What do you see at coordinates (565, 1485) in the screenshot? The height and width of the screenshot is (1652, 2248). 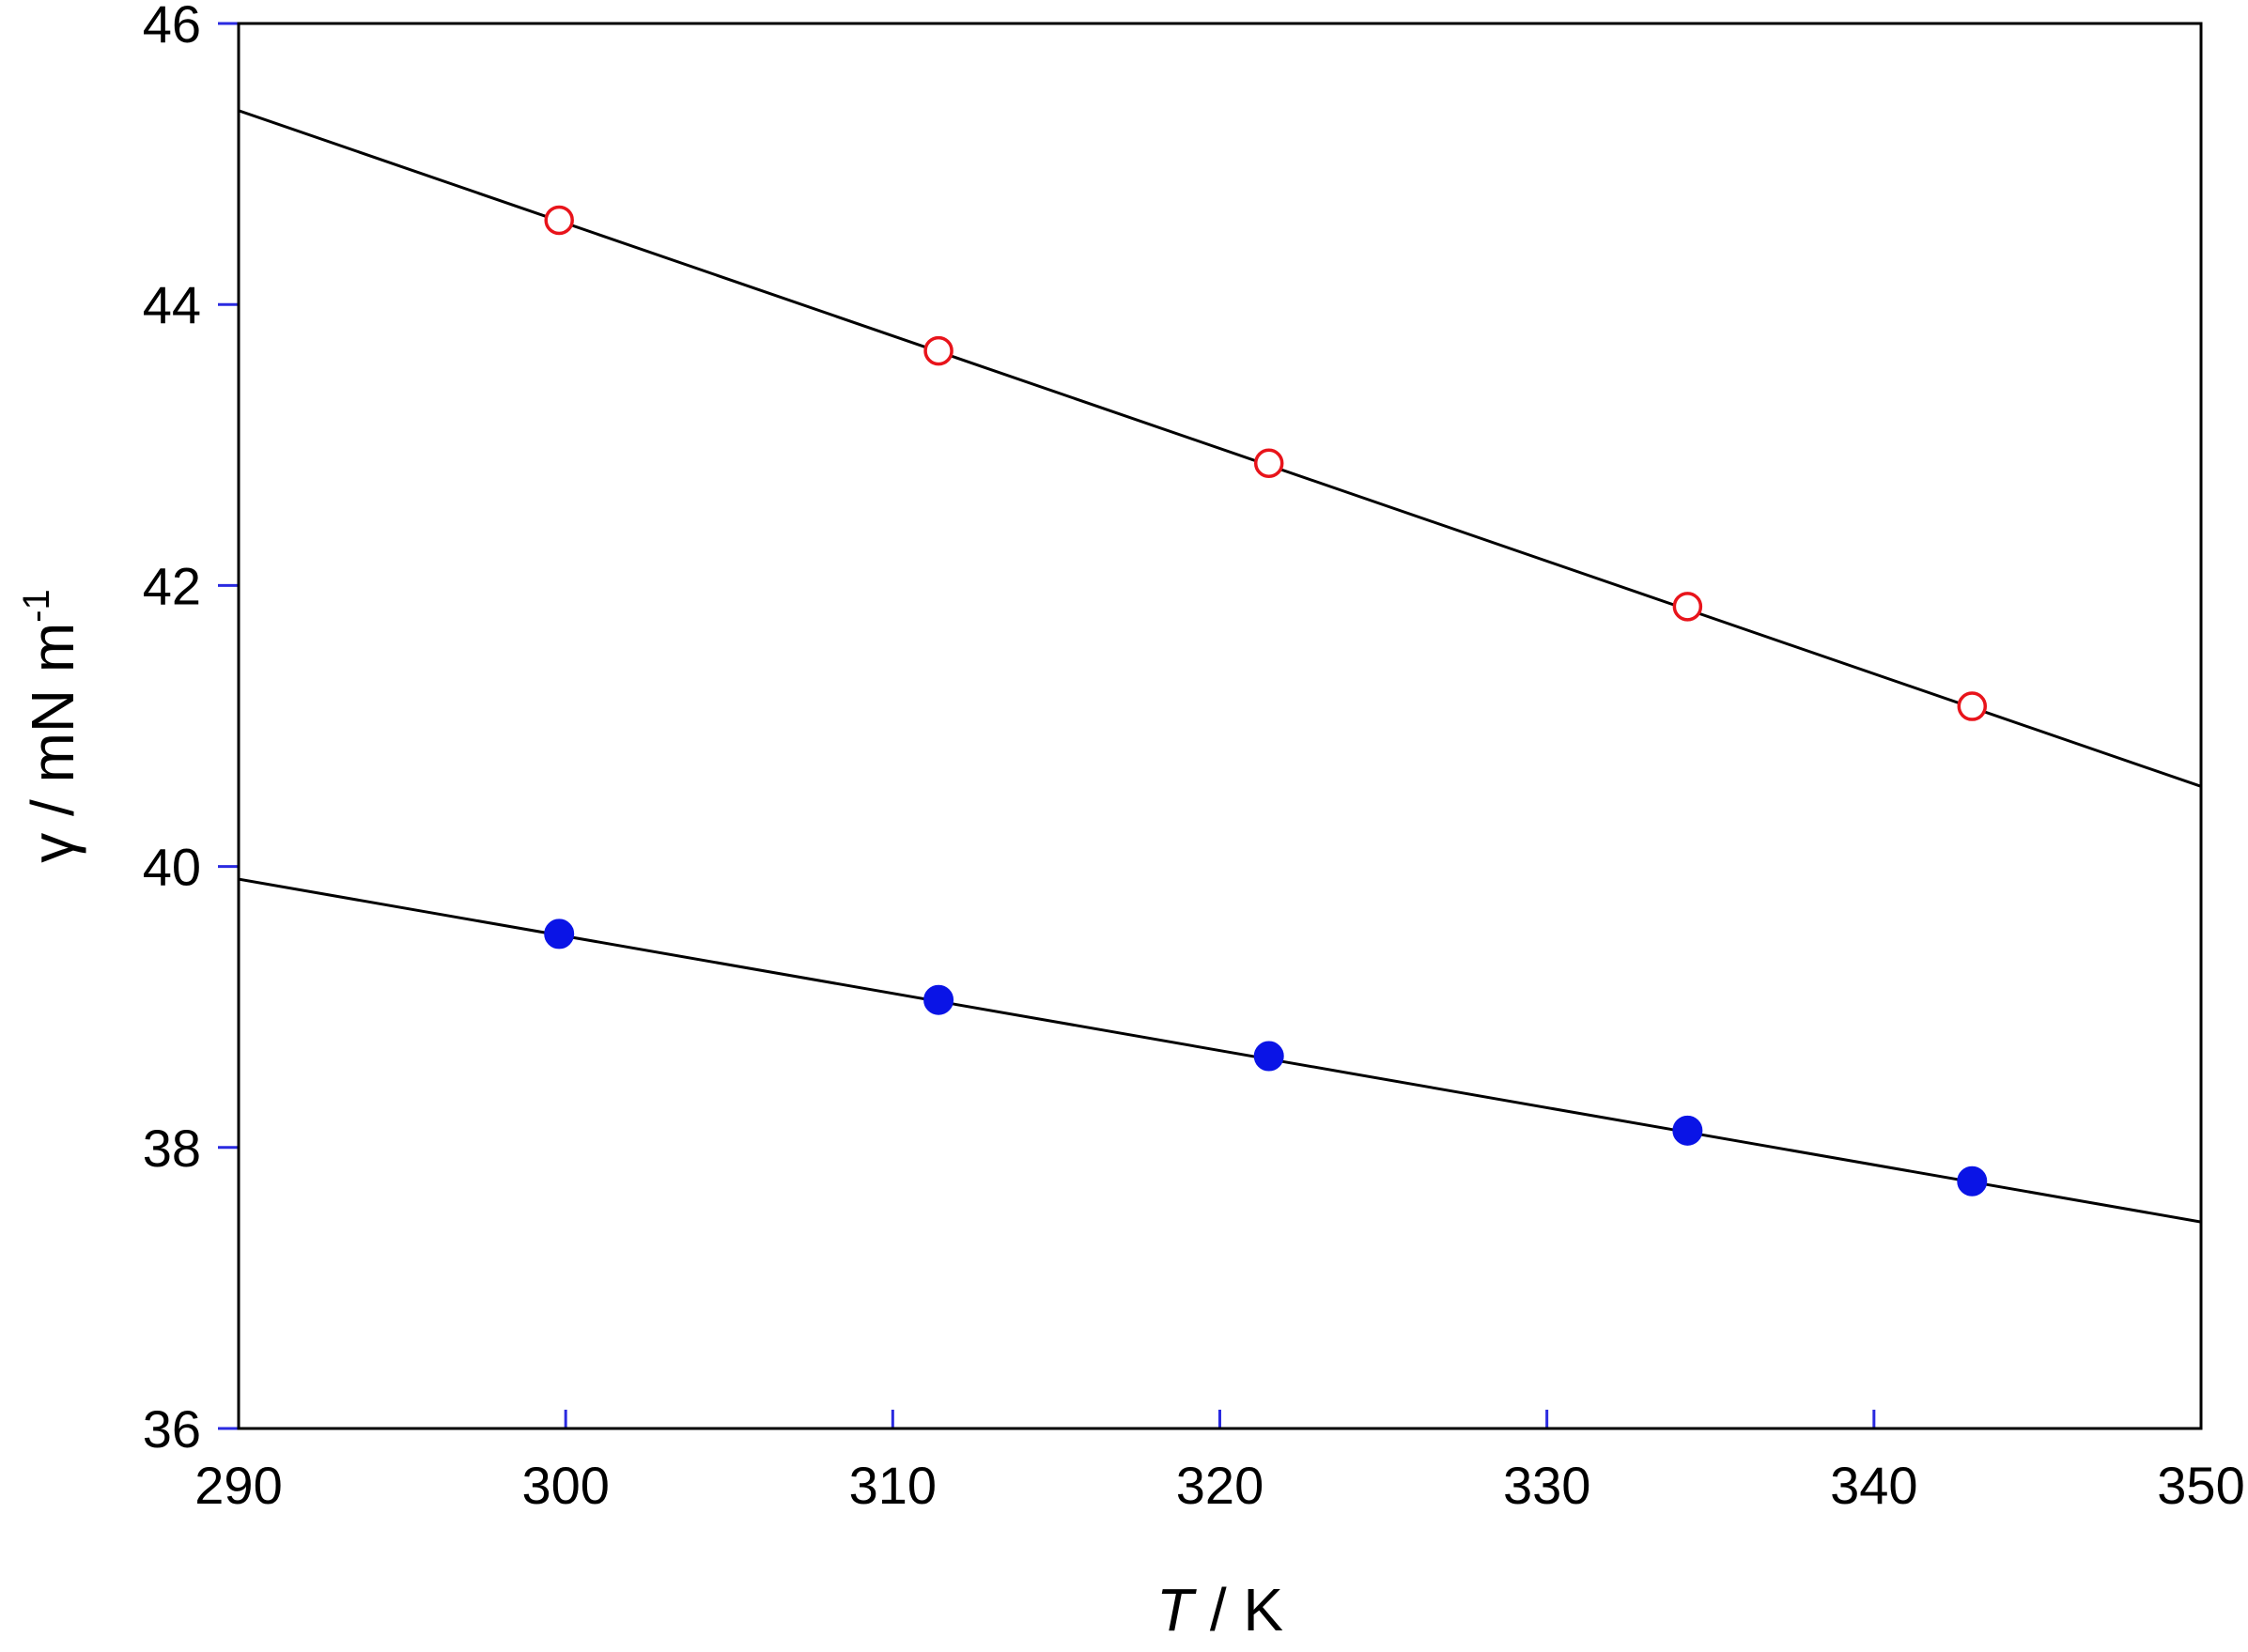 I see `x-tick-label: 300` at bounding box center [565, 1485].